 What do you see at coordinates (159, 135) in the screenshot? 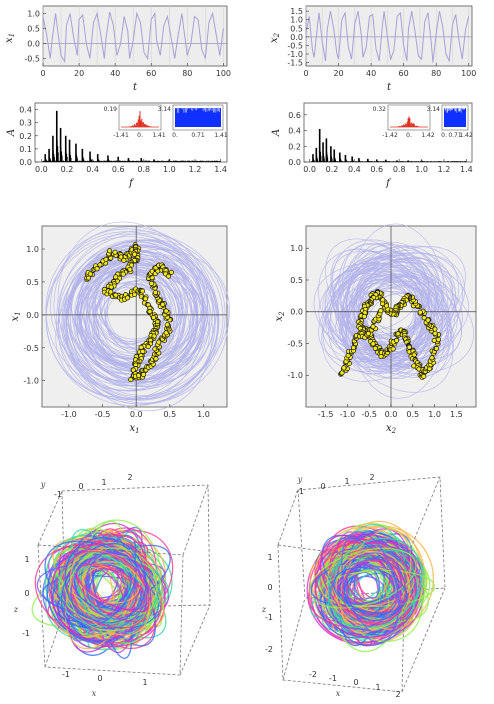
I see `sp1-hist-xtick: 1.41` at bounding box center [159, 135].